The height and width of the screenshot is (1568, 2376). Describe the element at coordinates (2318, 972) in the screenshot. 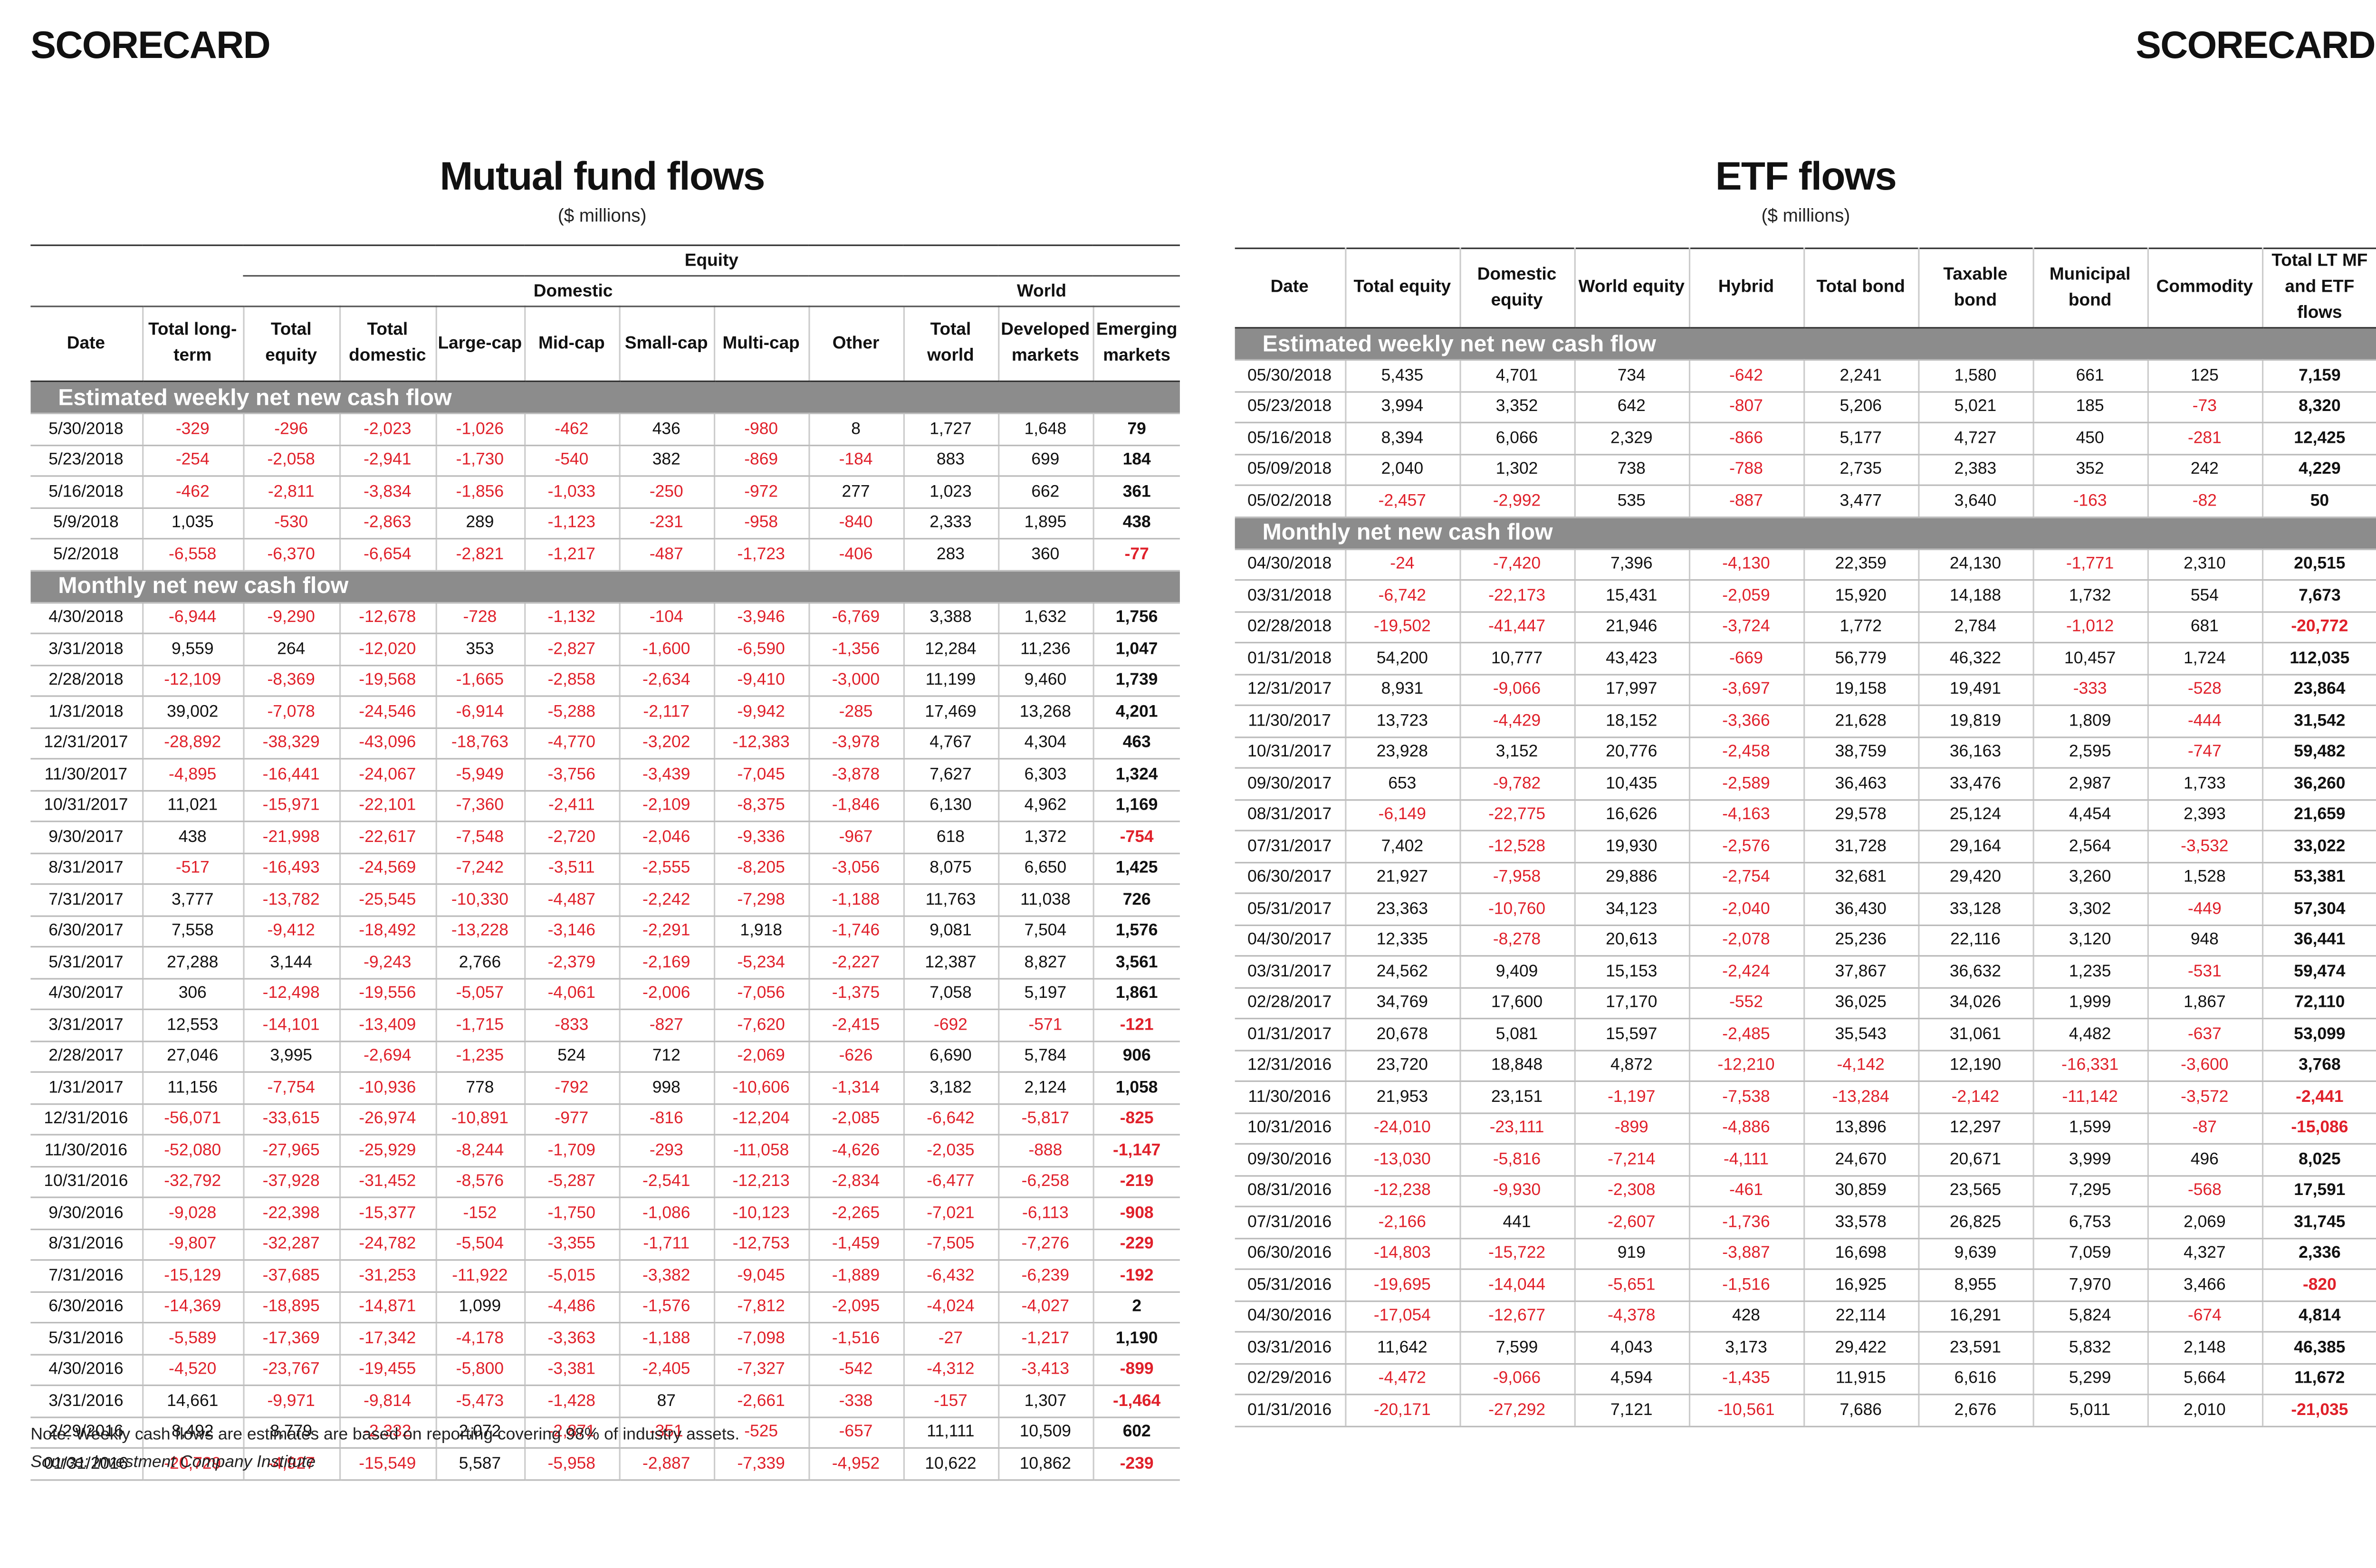

I see `value-cell: 59,474` at that location.